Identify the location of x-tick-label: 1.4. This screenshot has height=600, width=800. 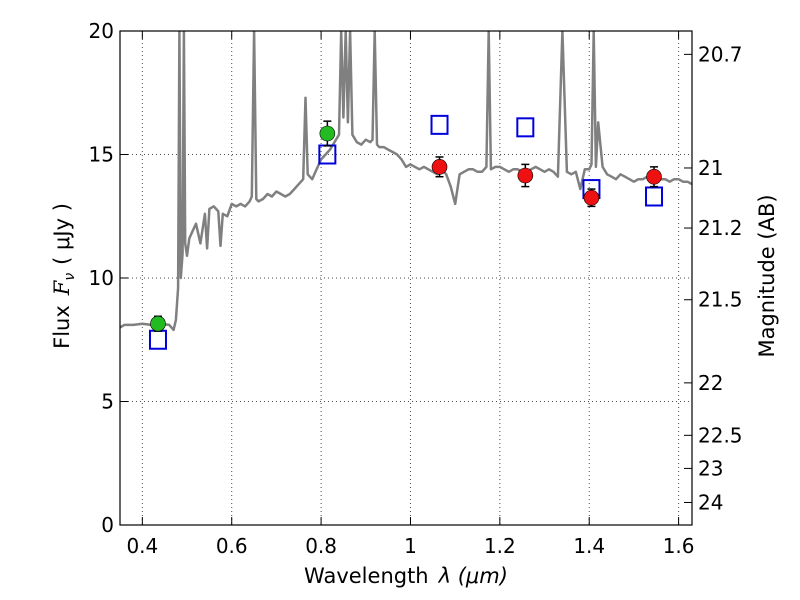
(589, 546).